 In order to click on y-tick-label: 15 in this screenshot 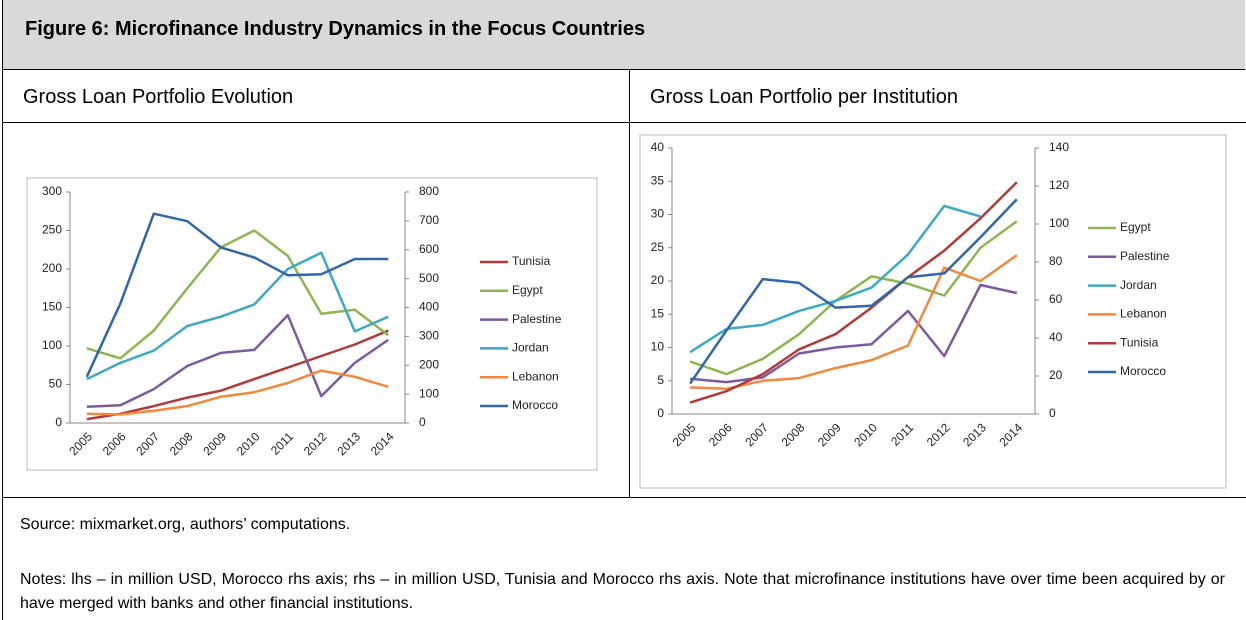, I will do `click(658, 313)`.